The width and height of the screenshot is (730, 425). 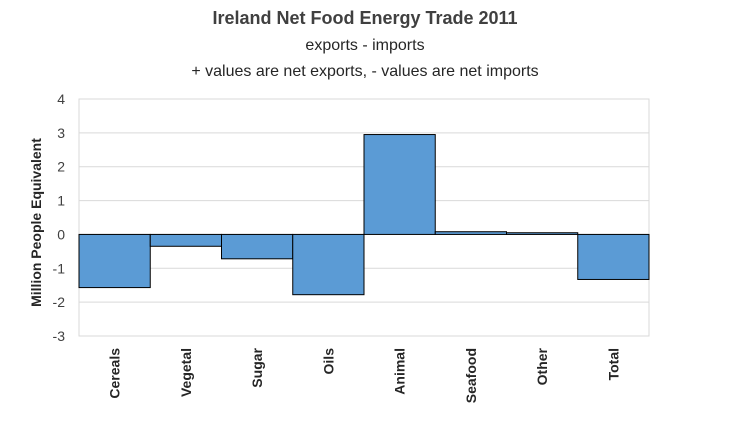 What do you see at coordinates (471, 375) in the screenshot?
I see `x-tick-label: Seafood` at bounding box center [471, 375].